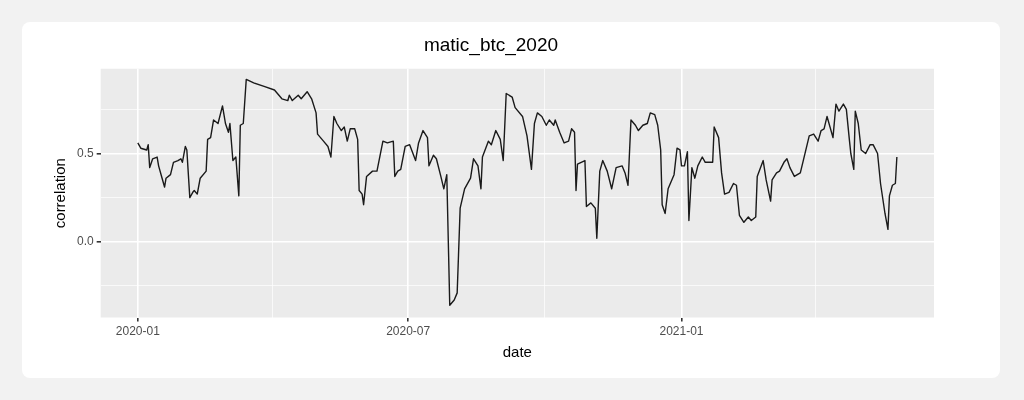 Image resolution: width=1024 pixels, height=400 pixels. I want to click on x-tick-label: 2020-01, so click(138, 331).